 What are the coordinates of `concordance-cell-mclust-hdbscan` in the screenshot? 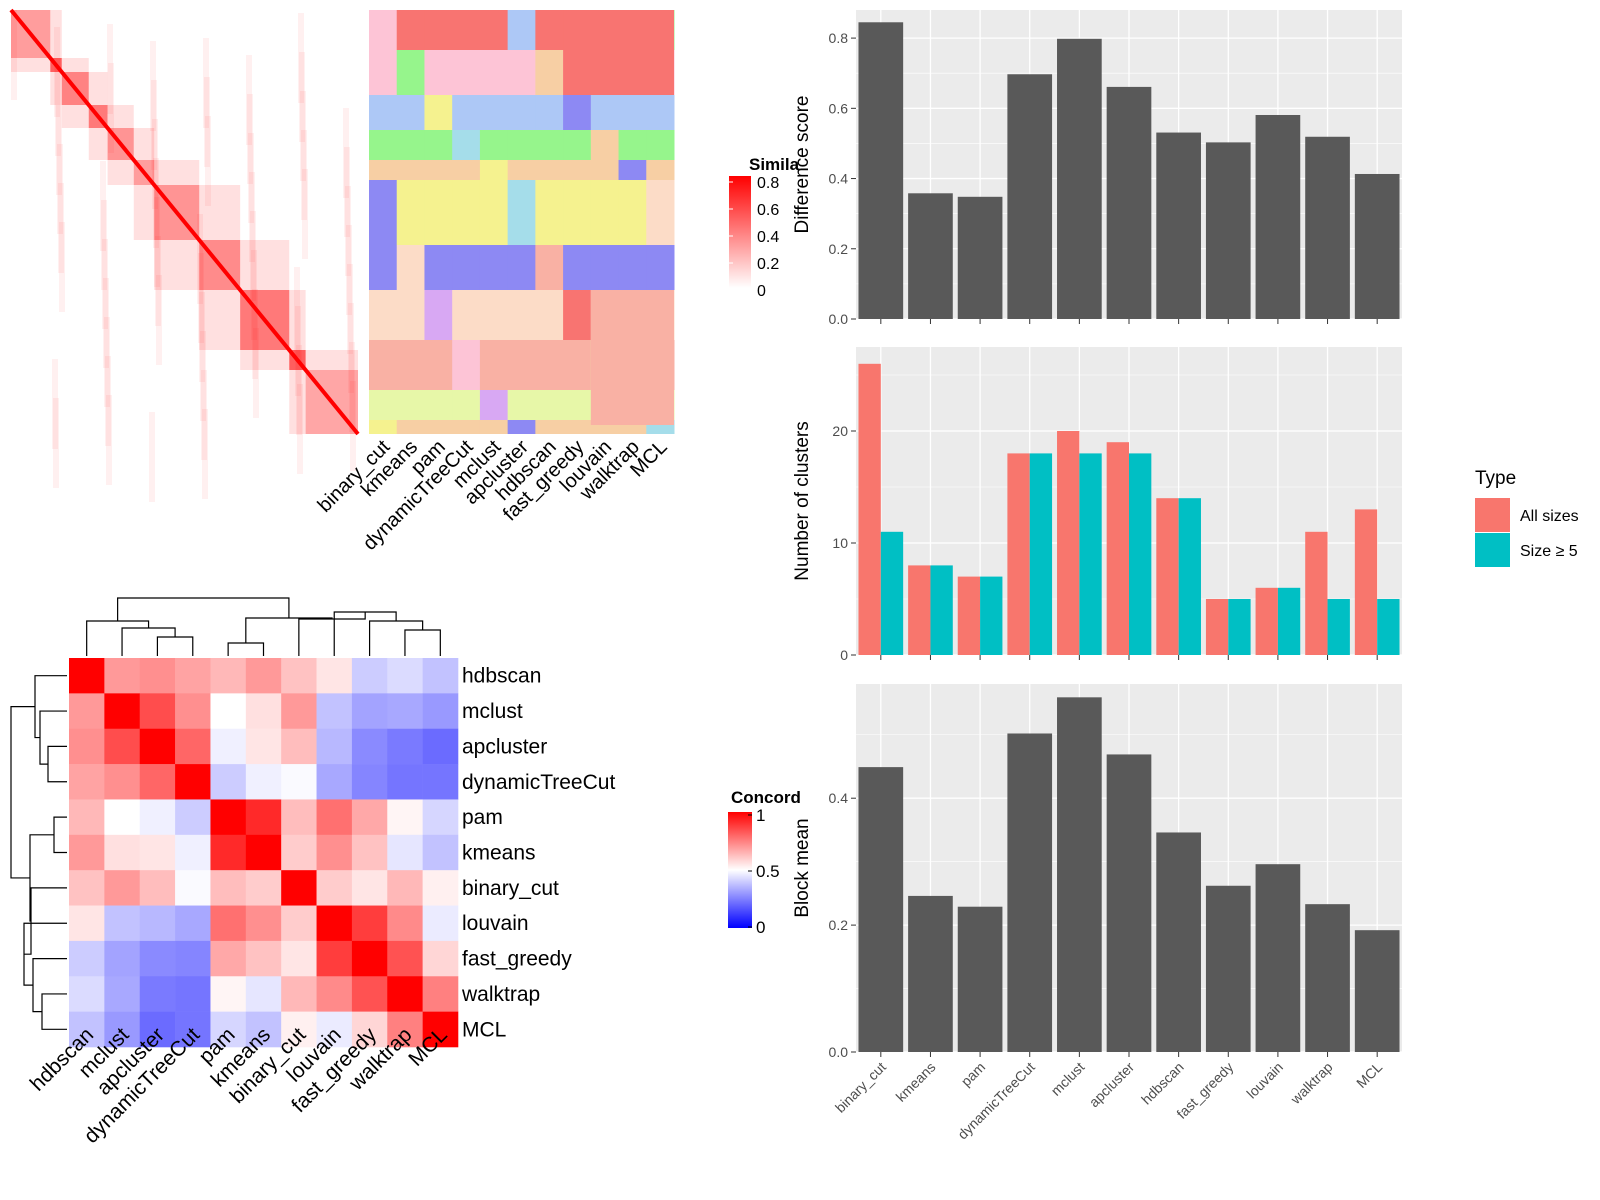 It's located at (87, 711).